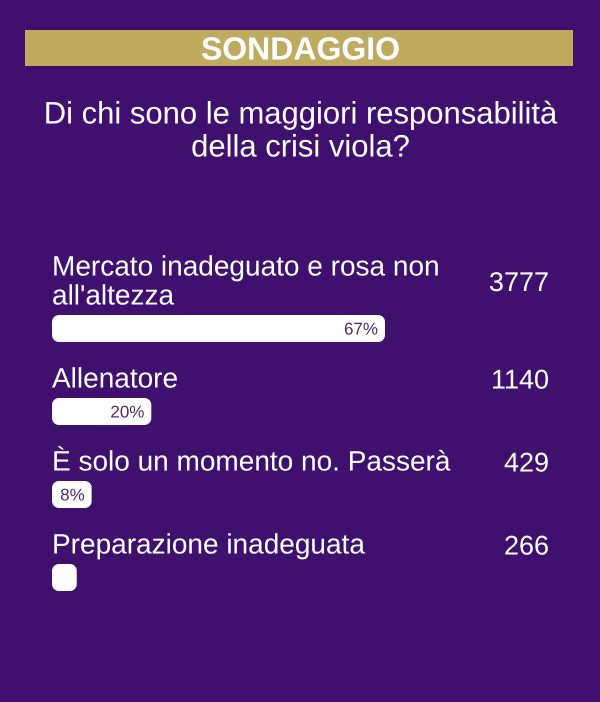  Describe the element at coordinates (300, 48) in the screenshot. I see `chart-title: SONDAGGIO` at that location.